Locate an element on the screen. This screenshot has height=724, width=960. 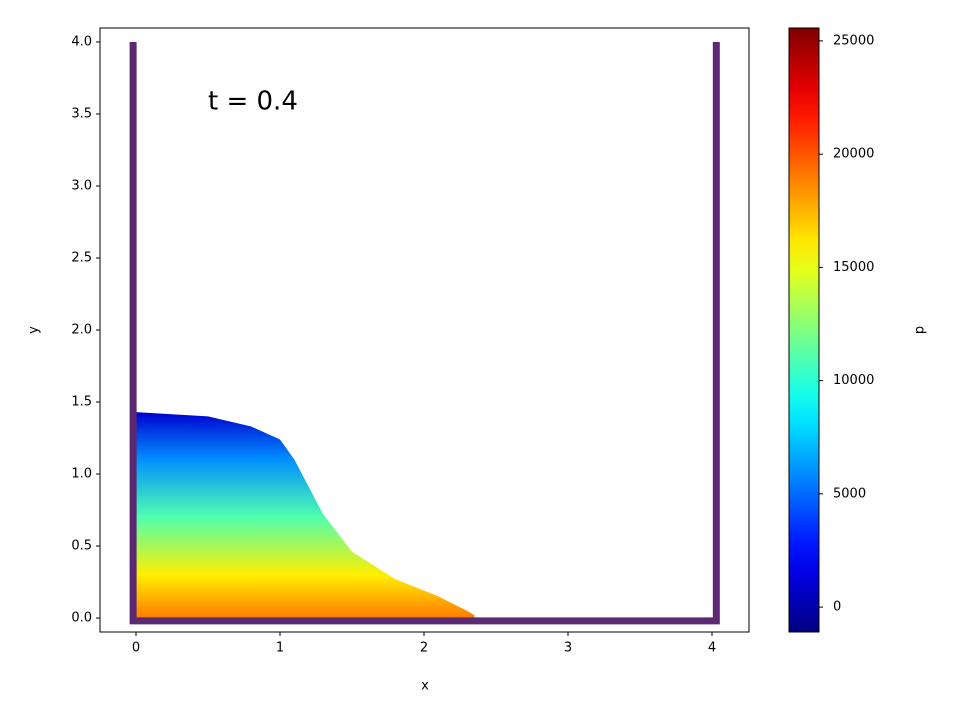
y-tick-label: 1.0 is located at coordinates (81, 474).